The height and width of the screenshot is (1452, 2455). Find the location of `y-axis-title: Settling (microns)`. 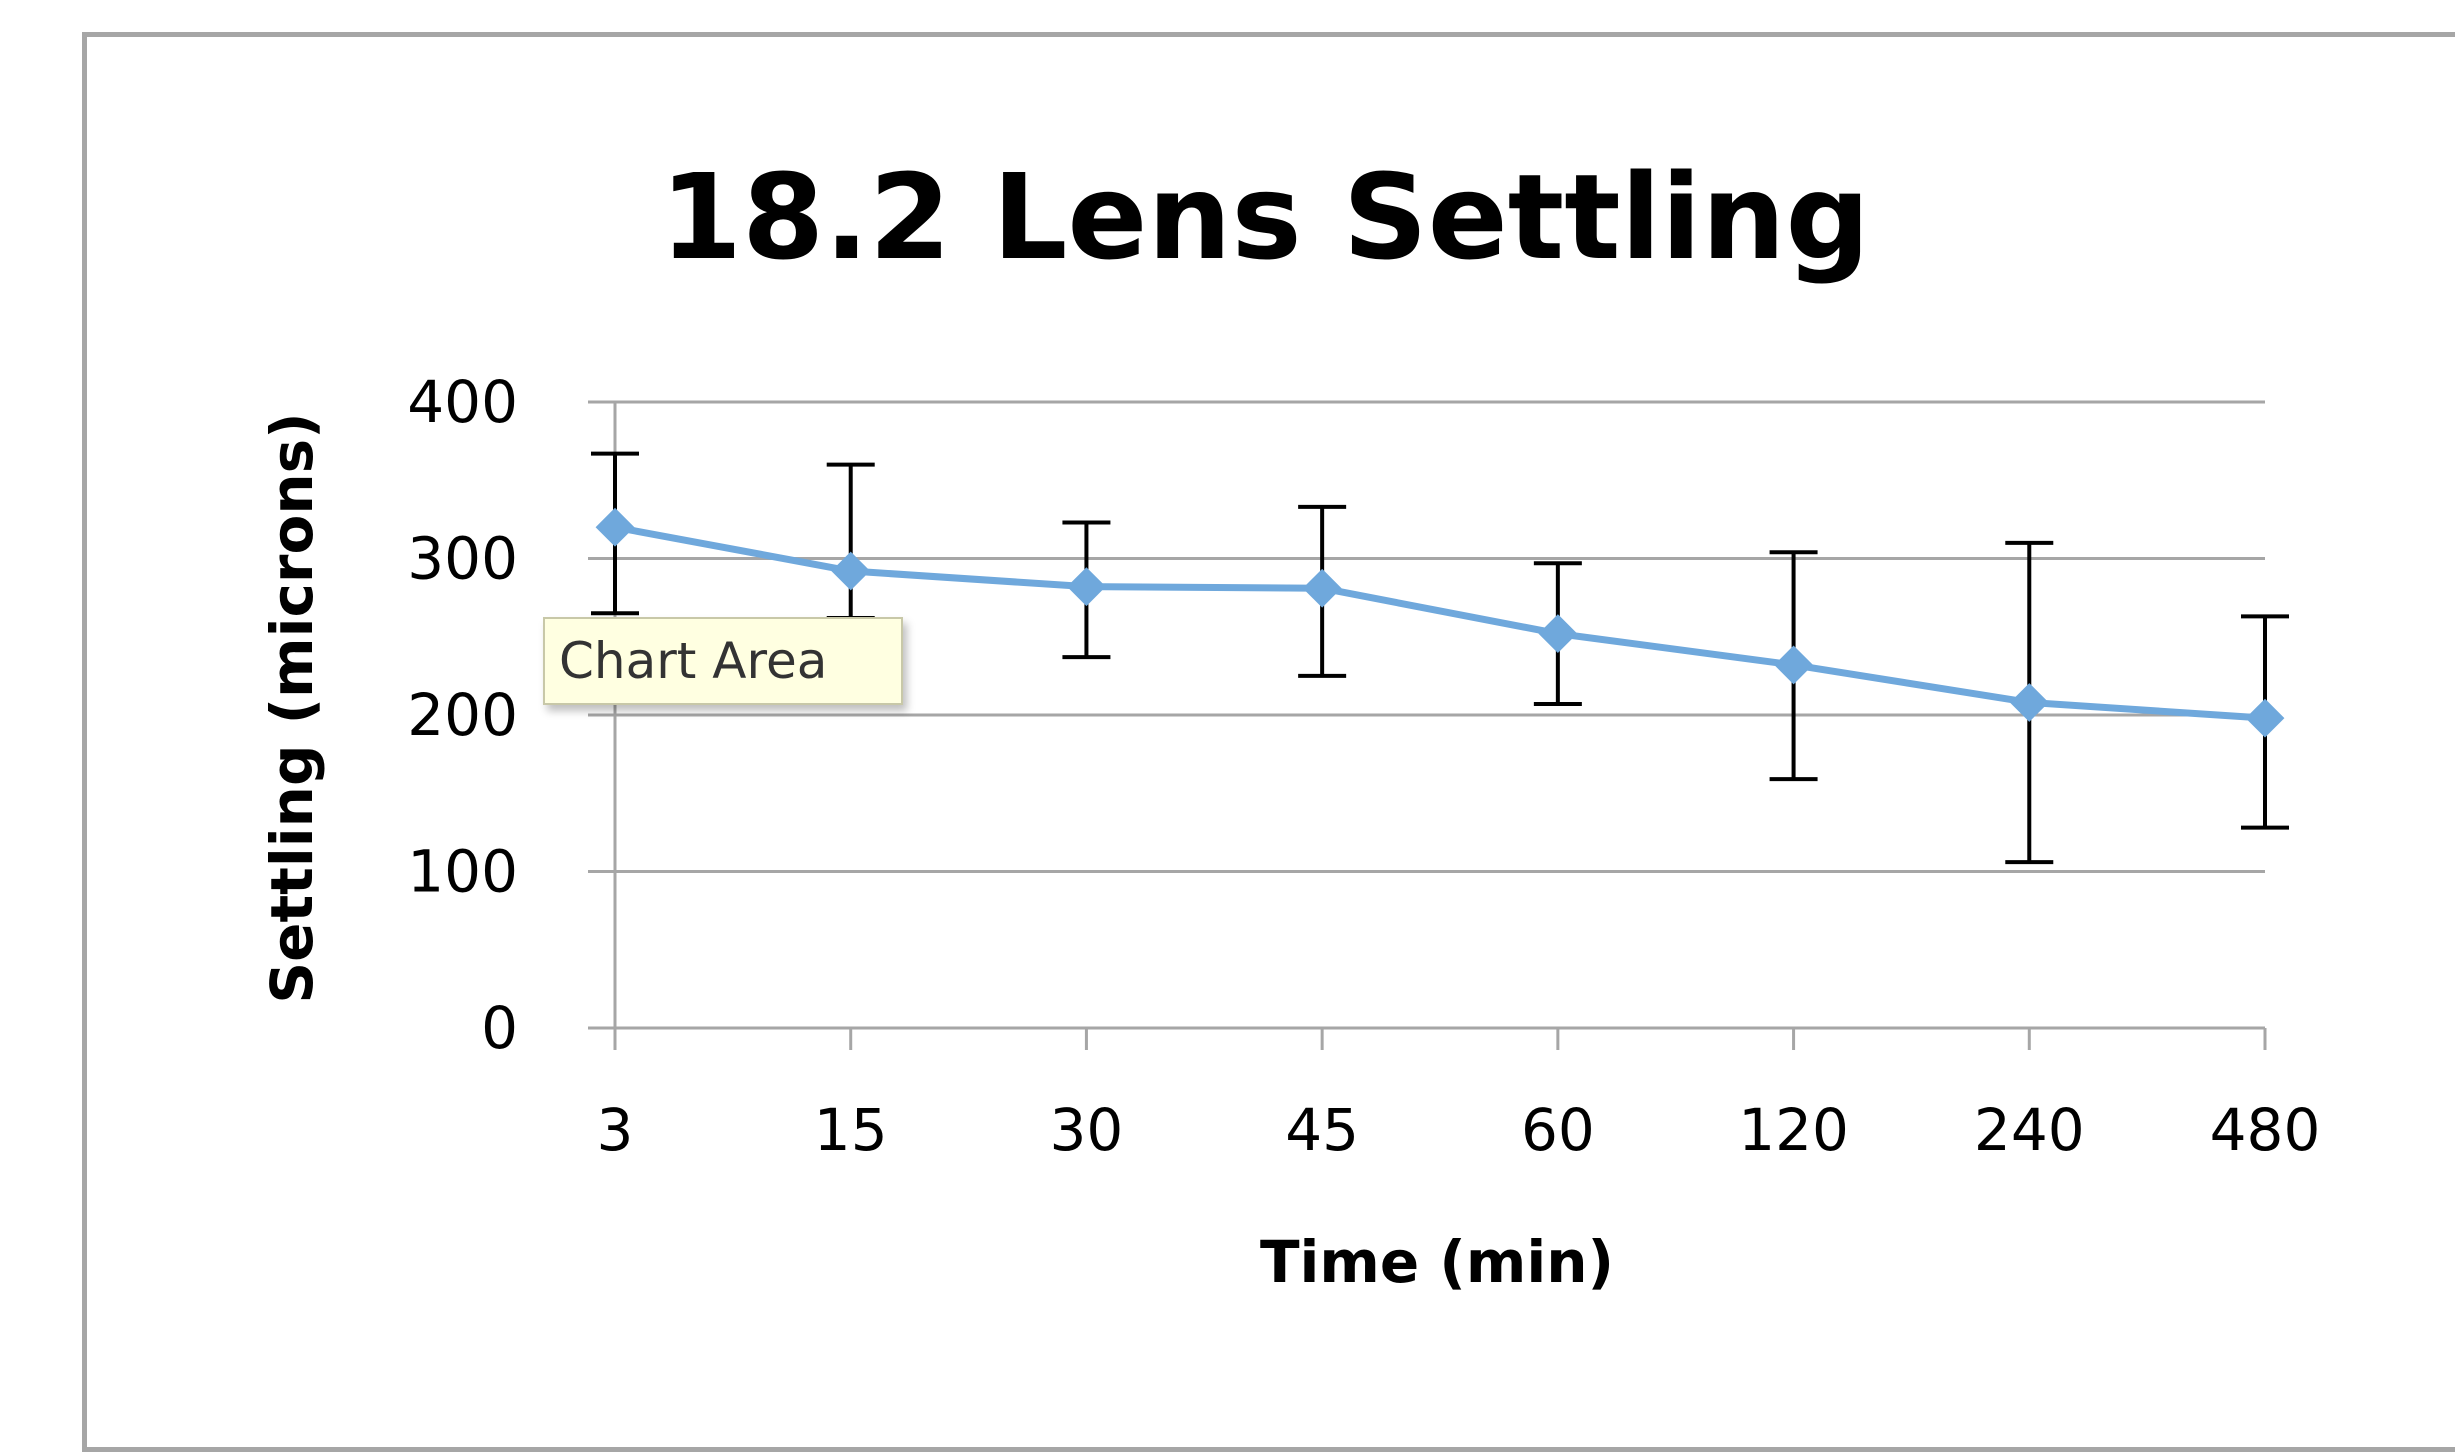

y-axis-title: Settling (microns) is located at coordinates (292, 707).